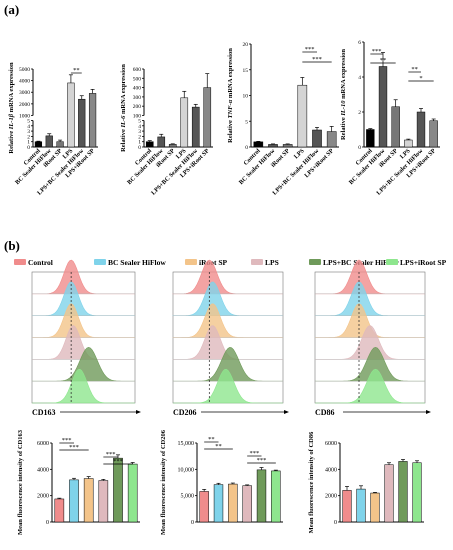  I want to click on histogram-axis-label: CD163, so click(44, 412).